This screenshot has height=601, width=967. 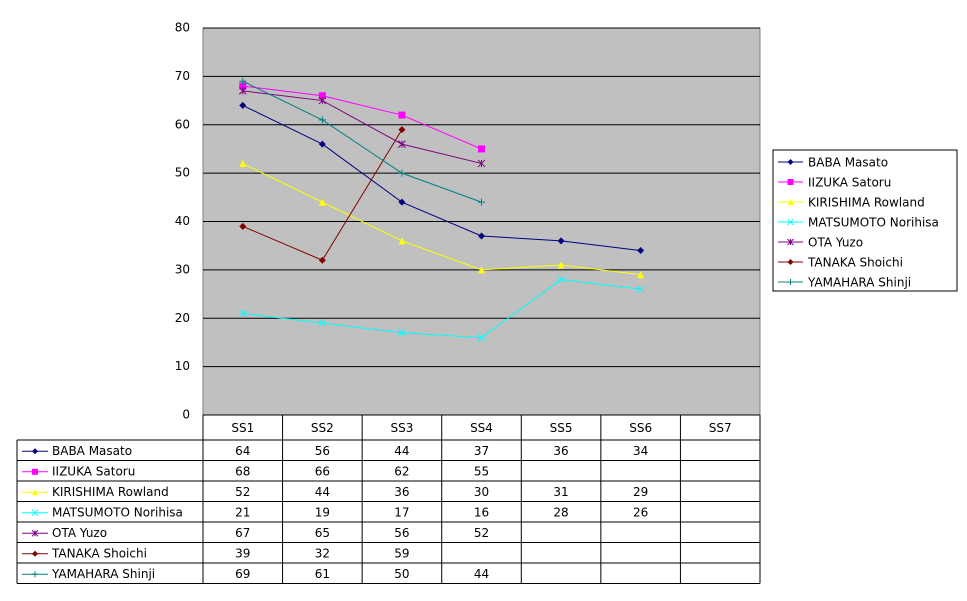 What do you see at coordinates (182, 269) in the screenshot?
I see `y-tick-label: 30` at bounding box center [182, 269].